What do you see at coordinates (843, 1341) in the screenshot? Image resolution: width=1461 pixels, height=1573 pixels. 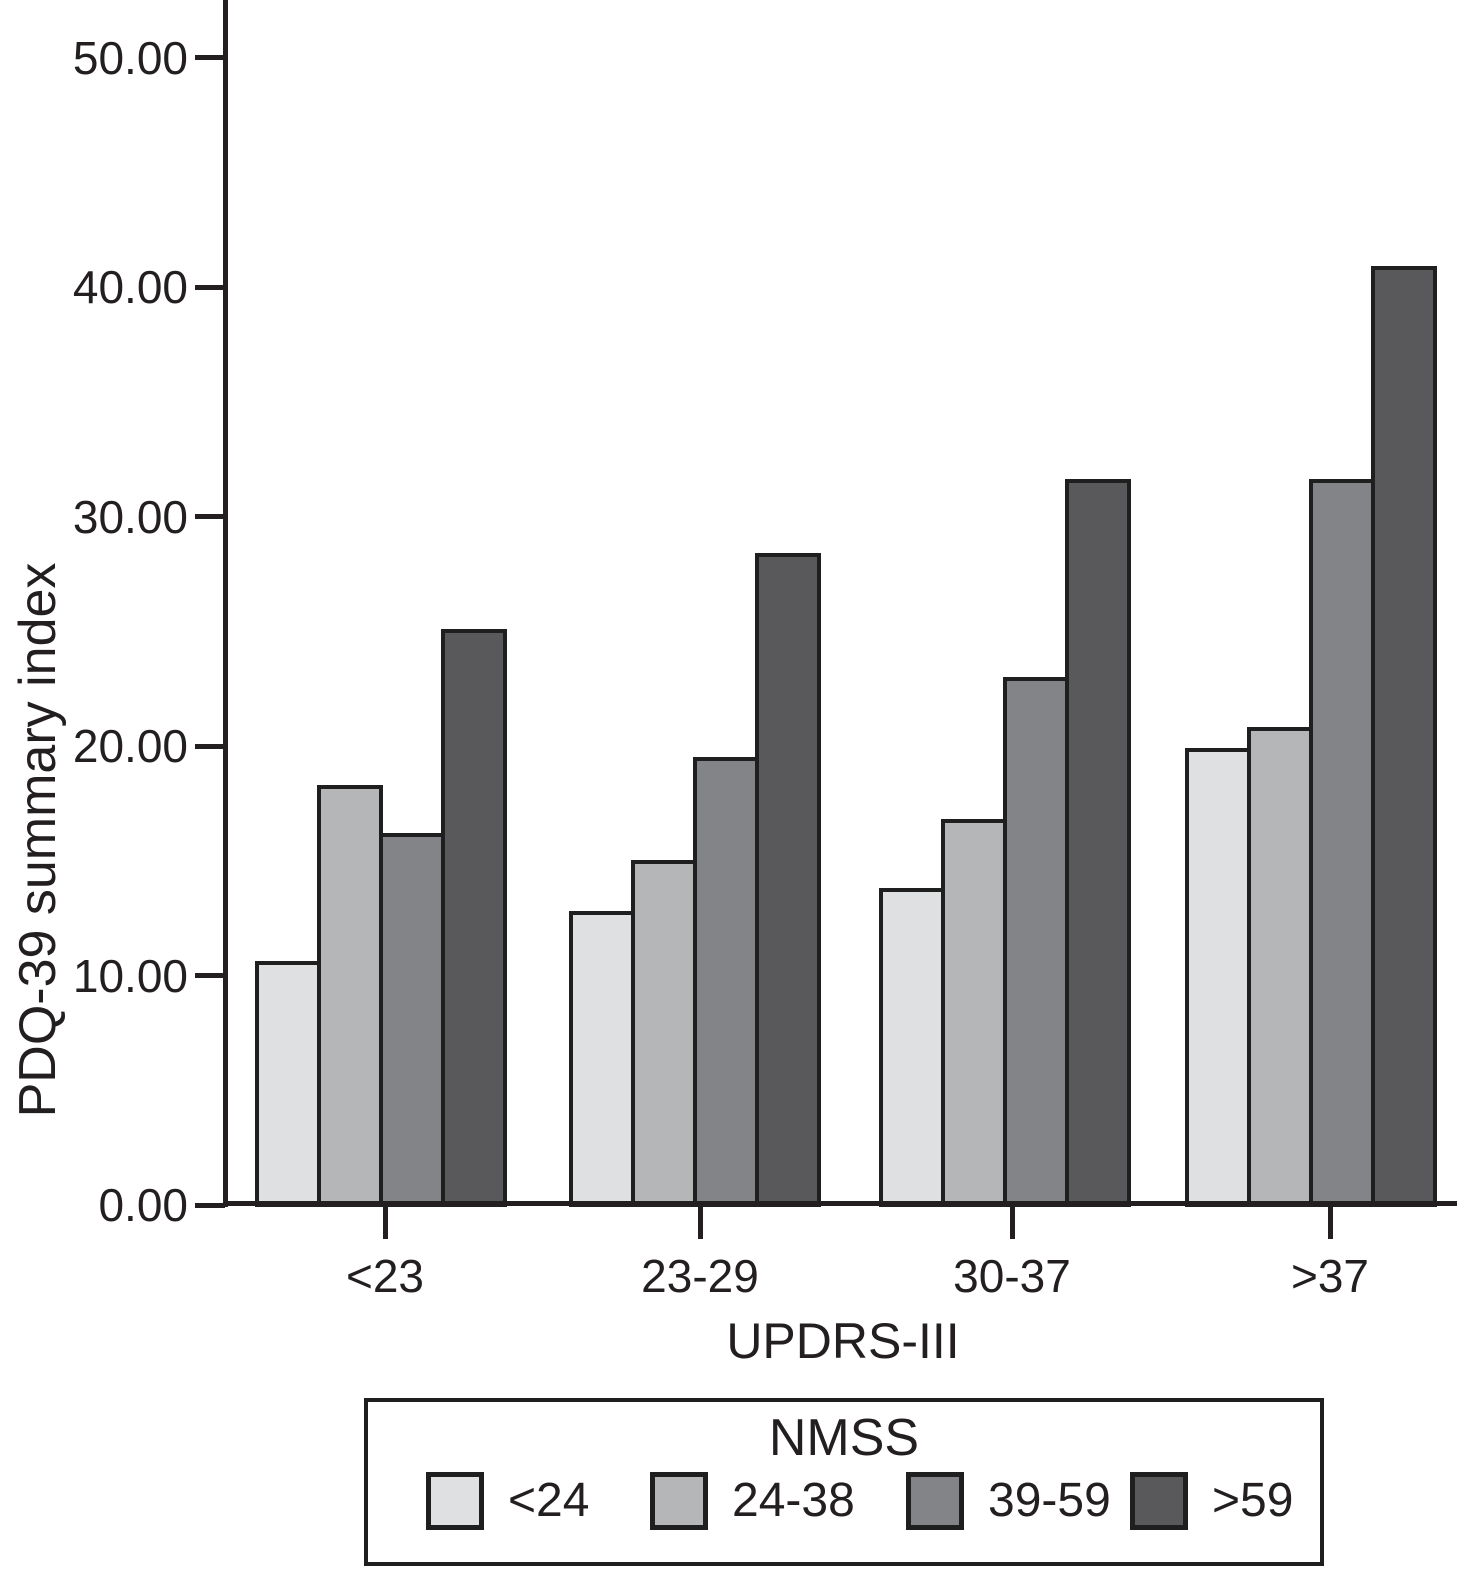 I see `x-axis-title: UPDRS-III` at bounding box center [843, 1341].